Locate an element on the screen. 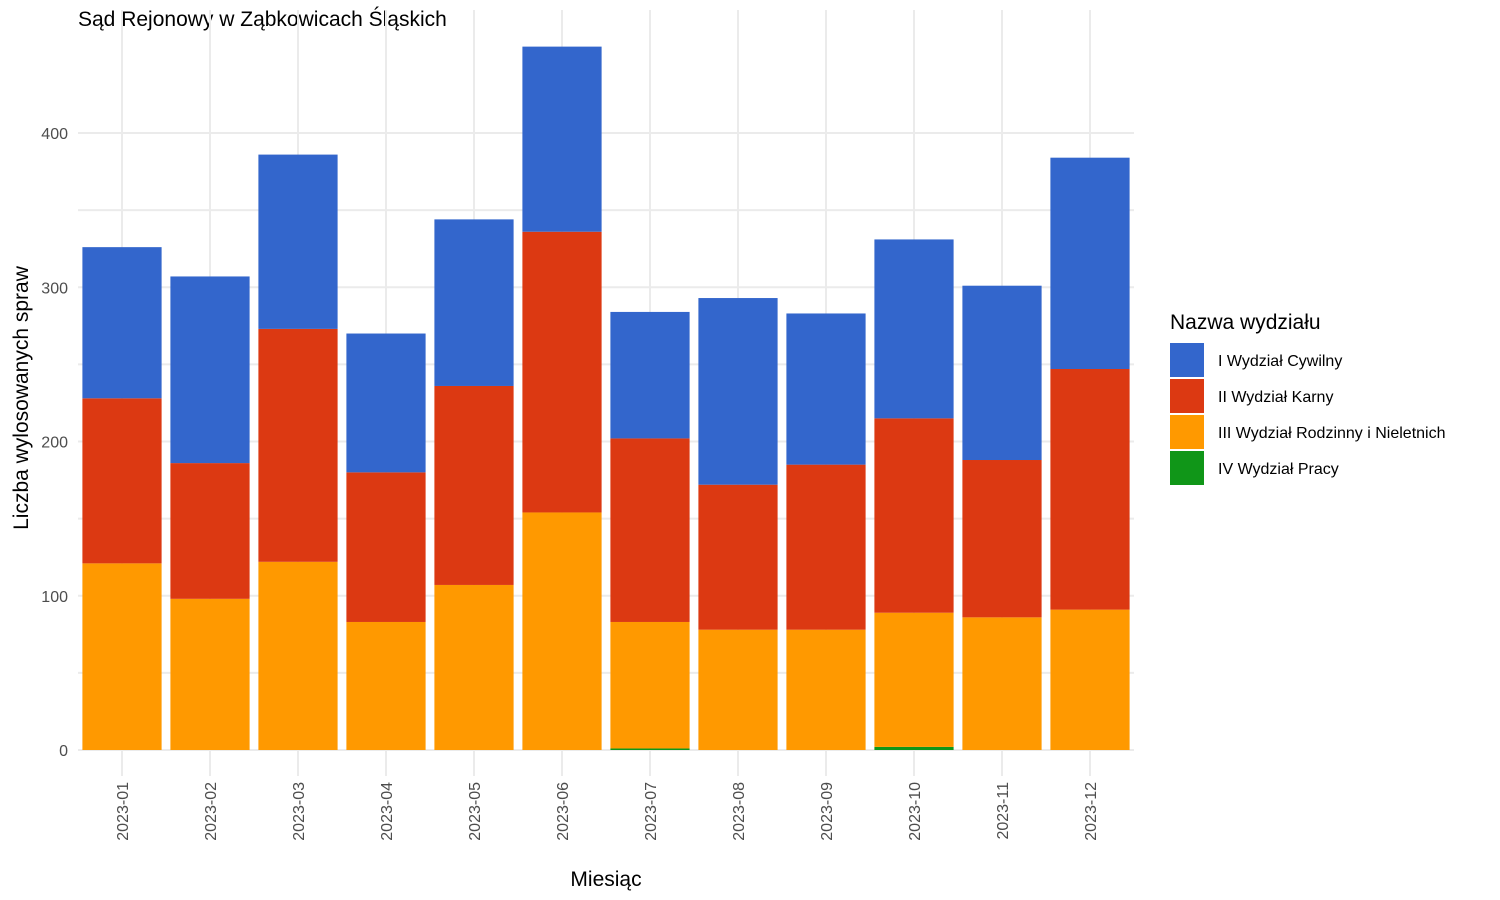  x-tick-label: 2023-11 is located at coordinates (1003, 811).